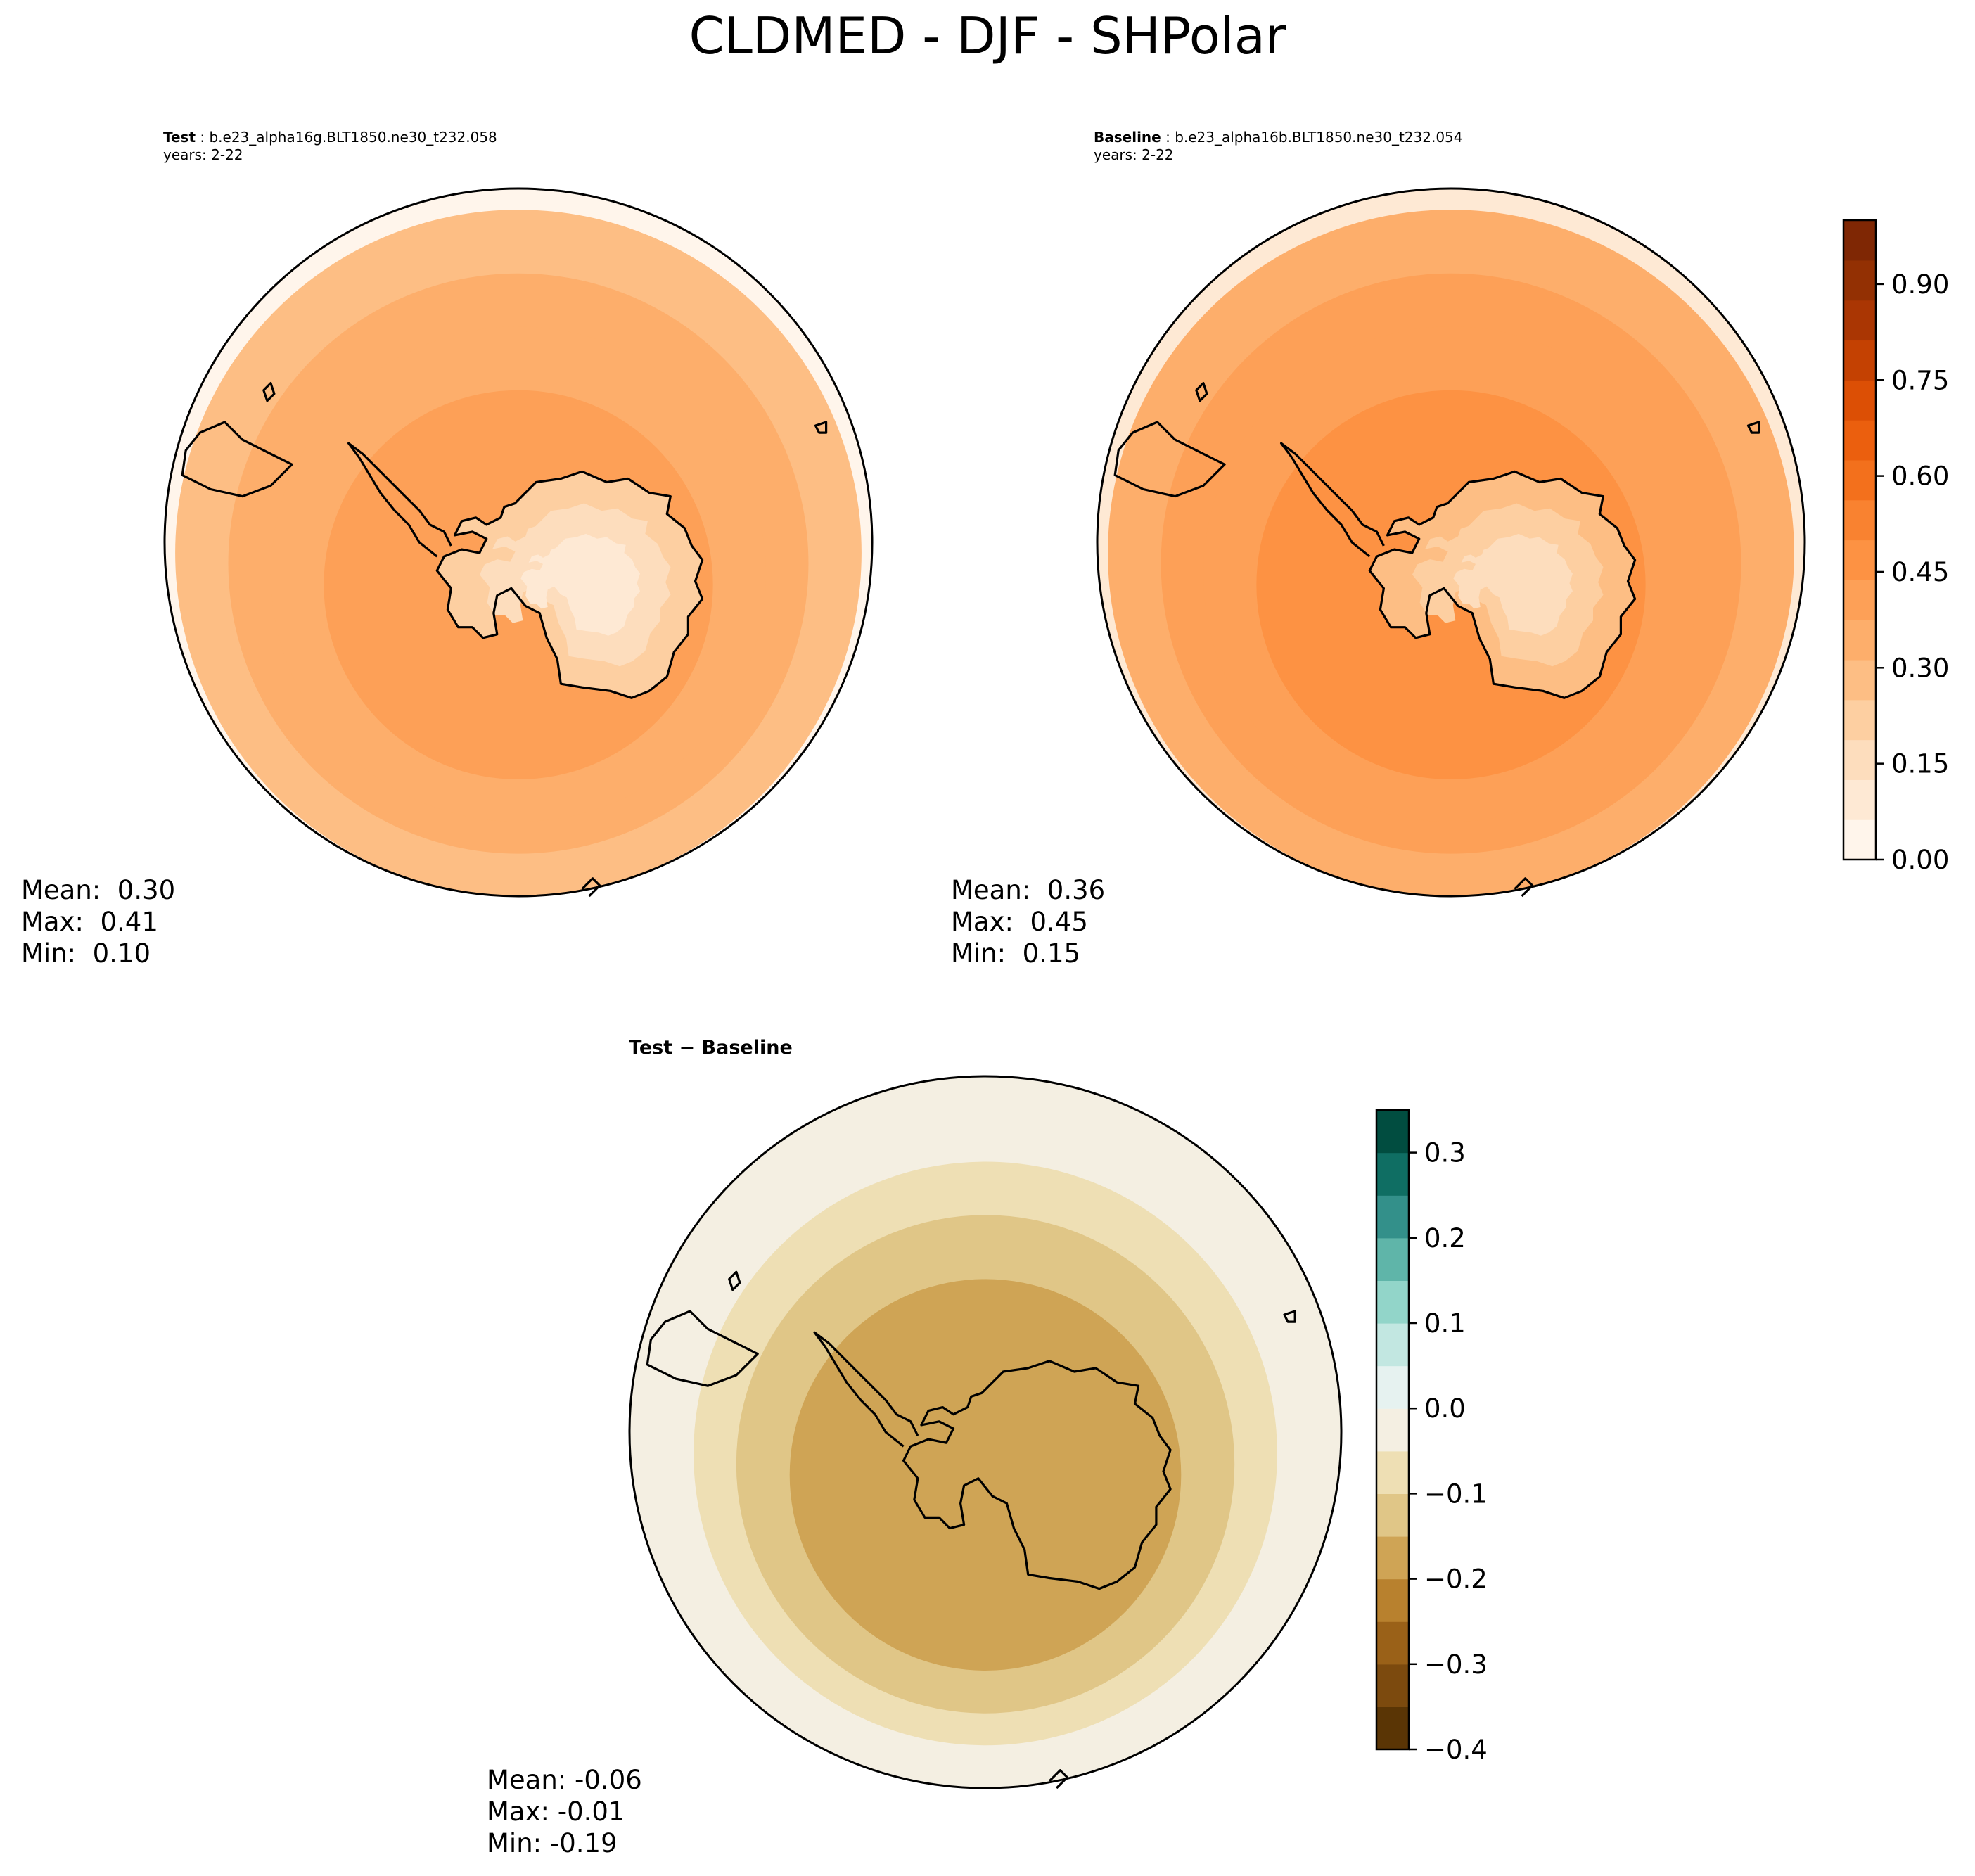 This screenshot has height=1876, width=1975. I want to click on test-coastline, so click(504, 640).